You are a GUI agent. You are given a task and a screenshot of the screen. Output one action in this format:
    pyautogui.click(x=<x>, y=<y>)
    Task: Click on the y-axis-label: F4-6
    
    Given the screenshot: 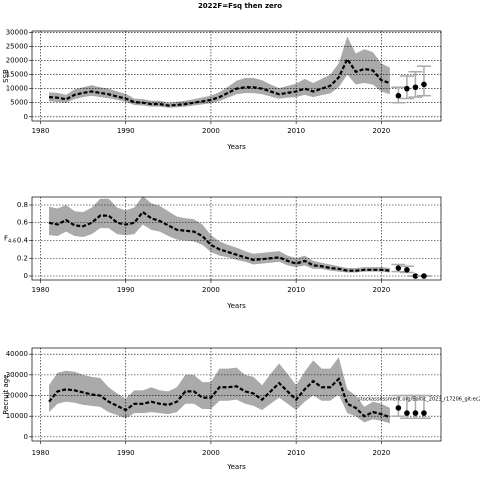 What is the action you would take?
    pyautogui.click(x=10, y=240)
    